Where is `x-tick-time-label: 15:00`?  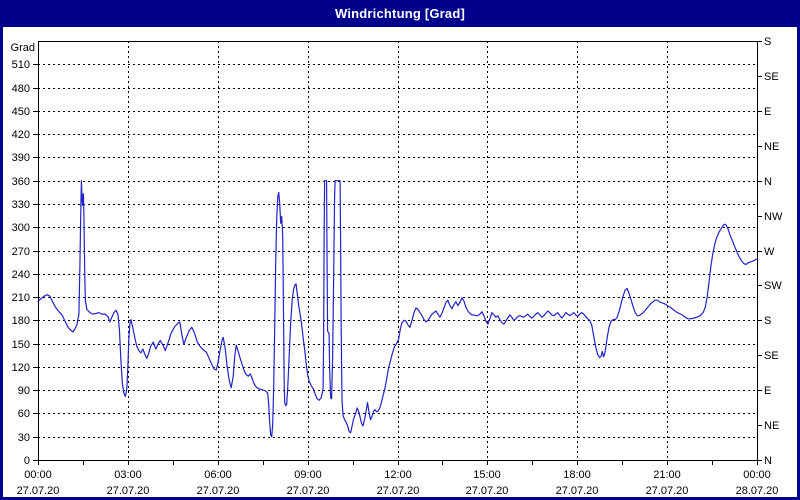 x-tick-time-label: 15:00 is located at coordinates (487, 475).